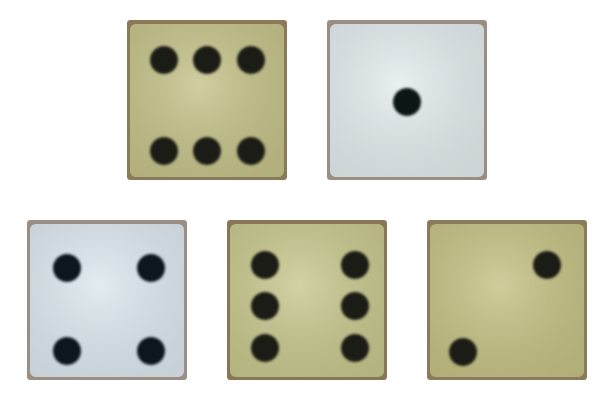 Image resolution: width=611 pixels, height=406 pixels. I want to click on die-two, so click(507, 300).